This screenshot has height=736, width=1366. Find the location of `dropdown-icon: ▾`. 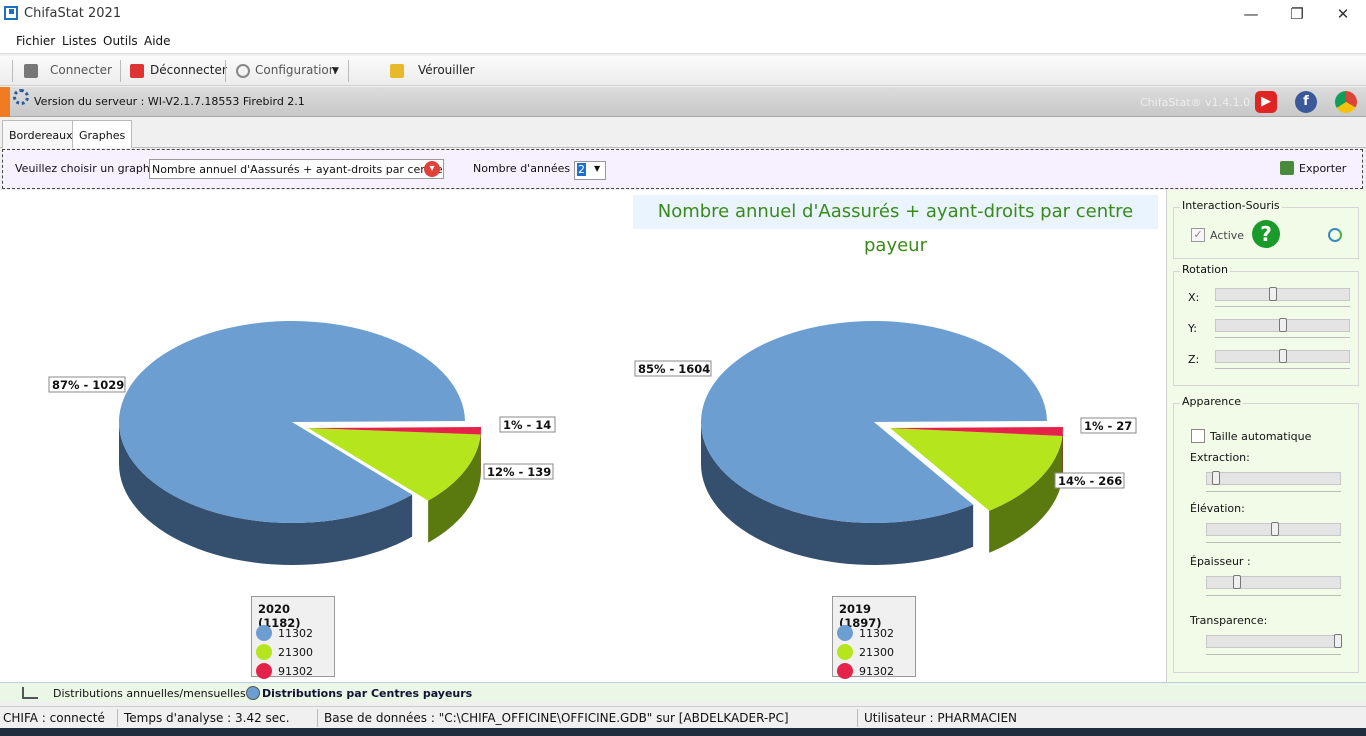

dropdown-icon: ▾ is located at coordinates (432, 169).